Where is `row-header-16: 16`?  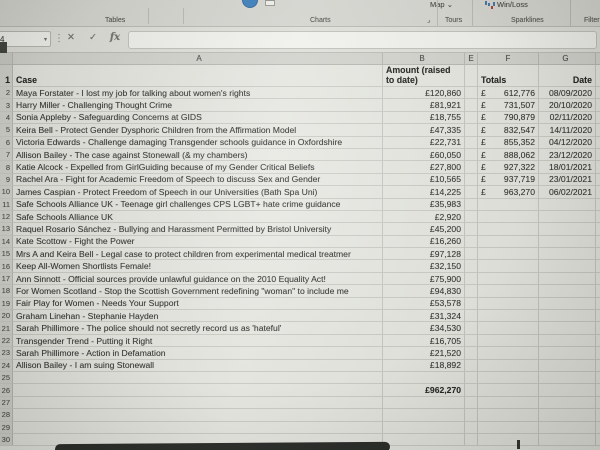 row-header-16: 16 is located at coordinates (6, 266).